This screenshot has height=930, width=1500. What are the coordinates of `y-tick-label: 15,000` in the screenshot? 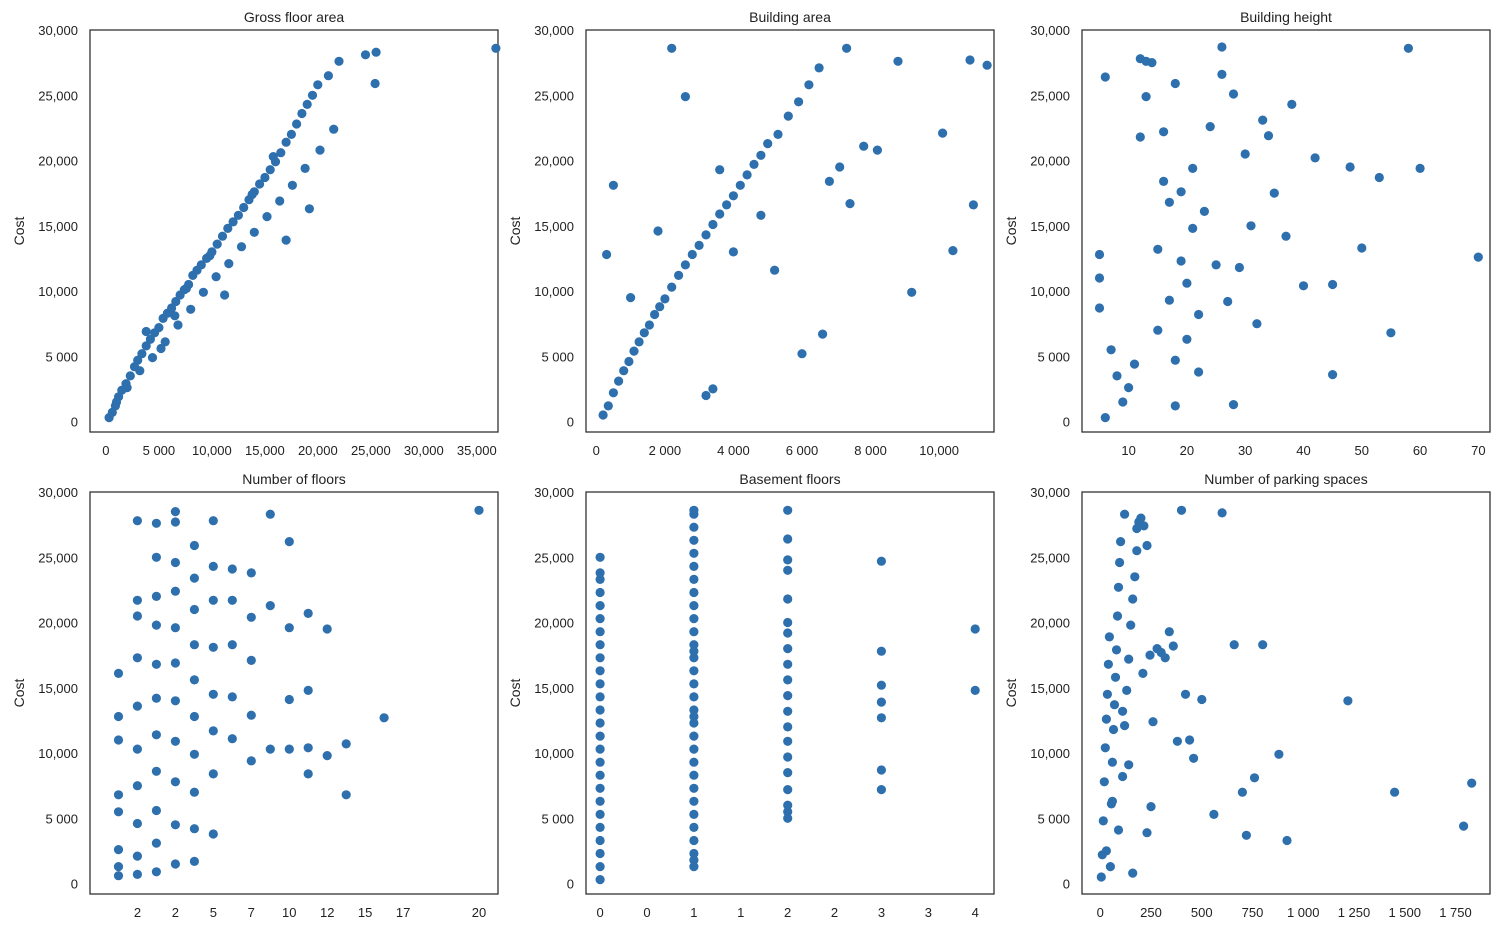 It's located at (554, 226).